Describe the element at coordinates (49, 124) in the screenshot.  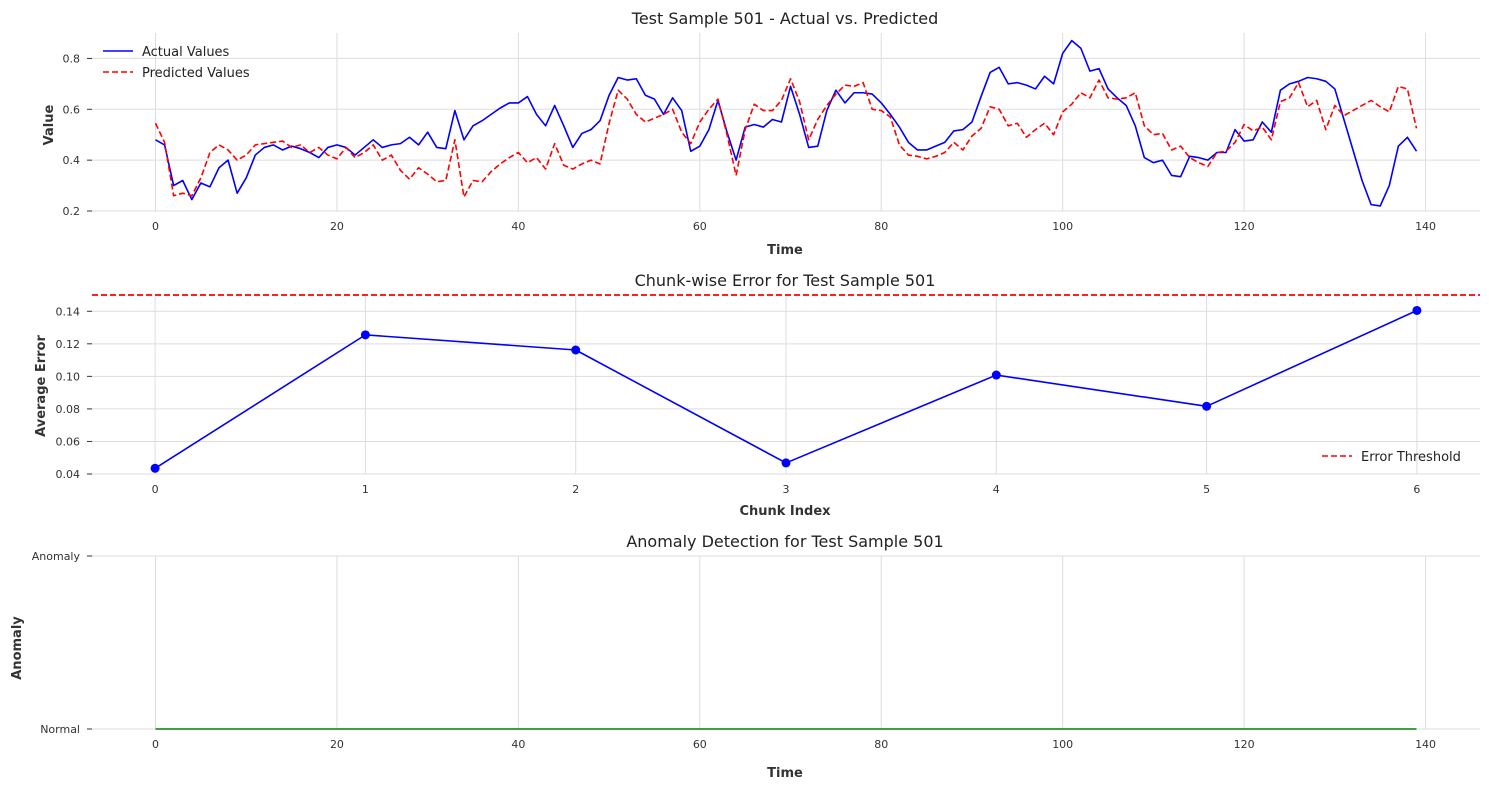
I see `panel1-ylabel: Value` at that location.